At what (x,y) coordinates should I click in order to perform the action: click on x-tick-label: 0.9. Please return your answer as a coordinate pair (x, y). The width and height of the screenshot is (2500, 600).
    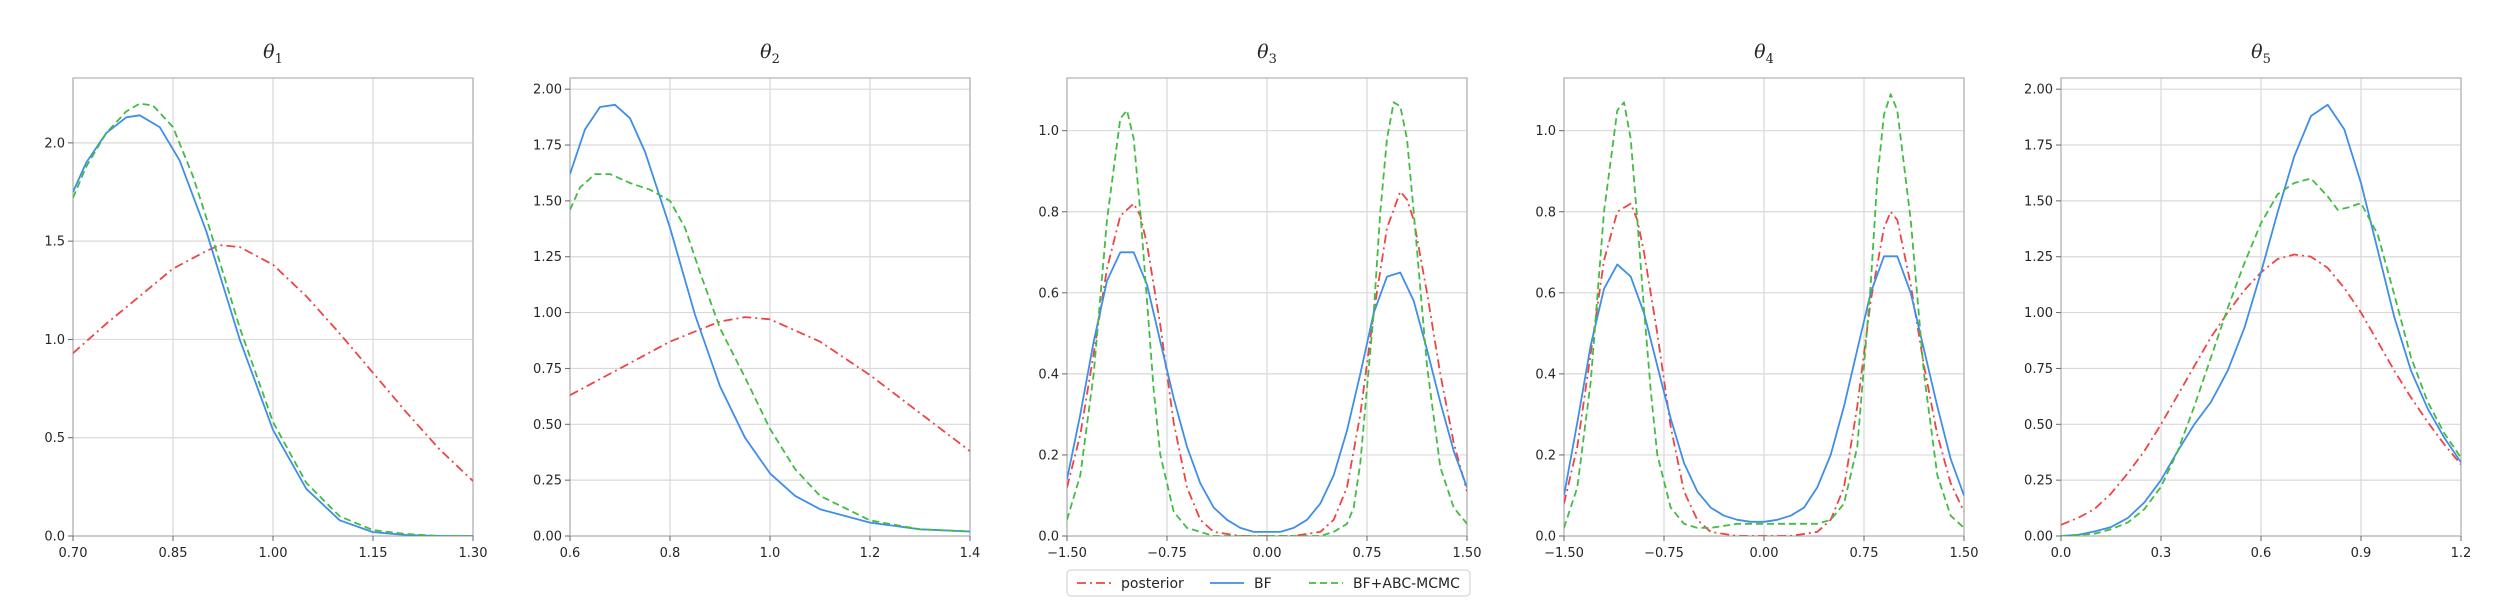
    Looking at the image, I should click on (2361, 553).